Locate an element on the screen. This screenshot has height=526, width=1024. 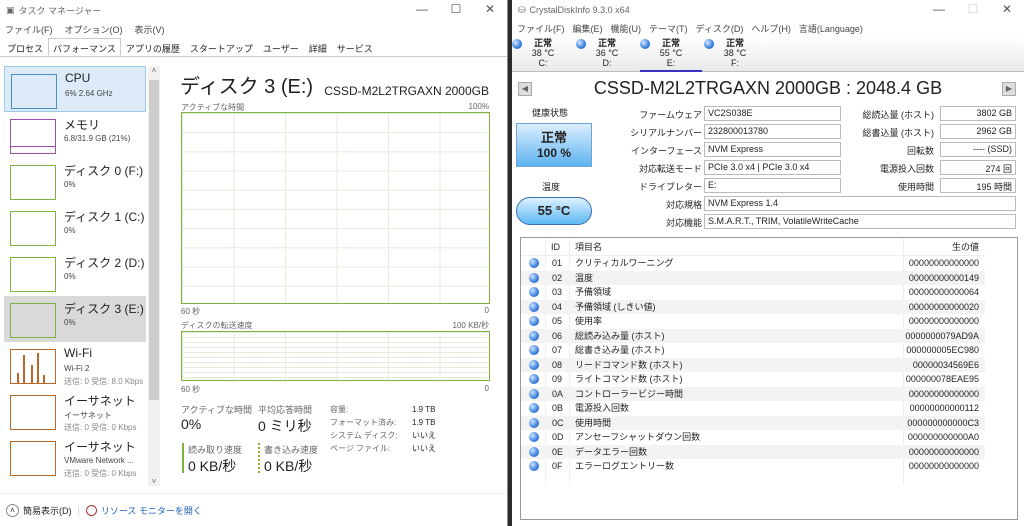
sidebar-item-name: イーサネット is located at coordinates (100, 447).